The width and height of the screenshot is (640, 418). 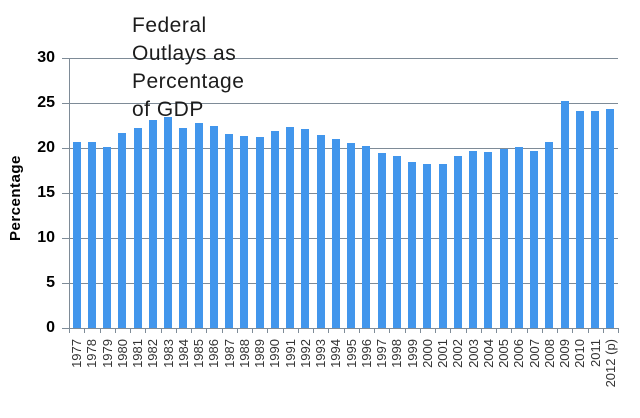 I want to click on bar-2009, so click(x=564, y=214).